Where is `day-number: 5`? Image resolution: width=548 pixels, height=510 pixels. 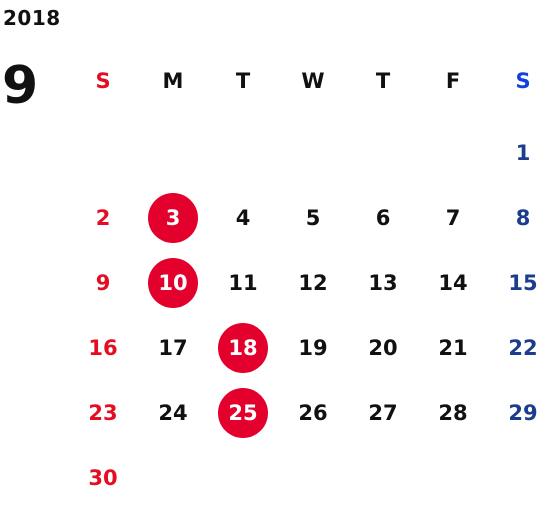
day-number: 5 is located at coordinates (313, 217).